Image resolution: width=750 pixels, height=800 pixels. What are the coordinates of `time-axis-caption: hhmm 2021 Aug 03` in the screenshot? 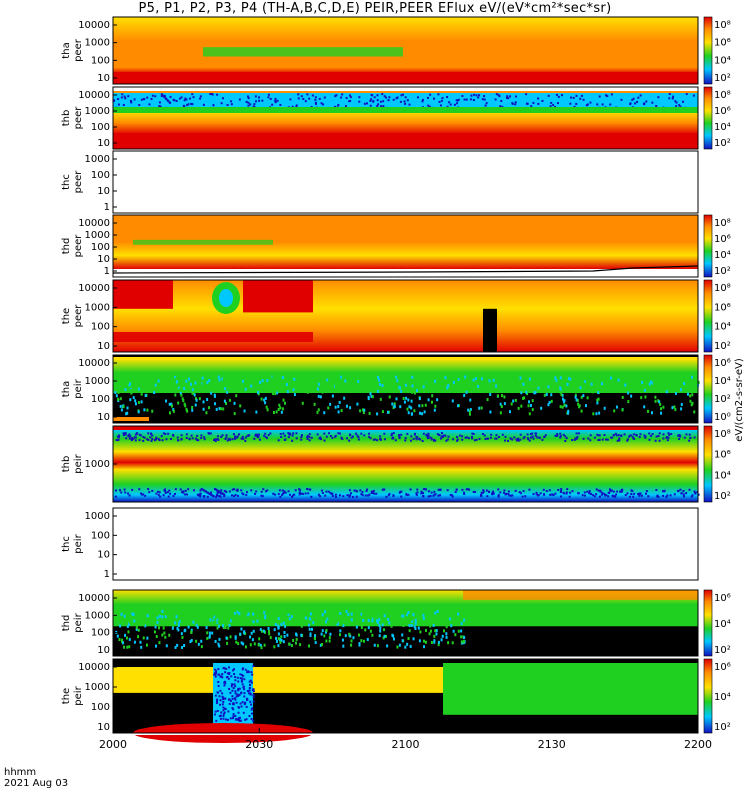 It's located at (36, 778).